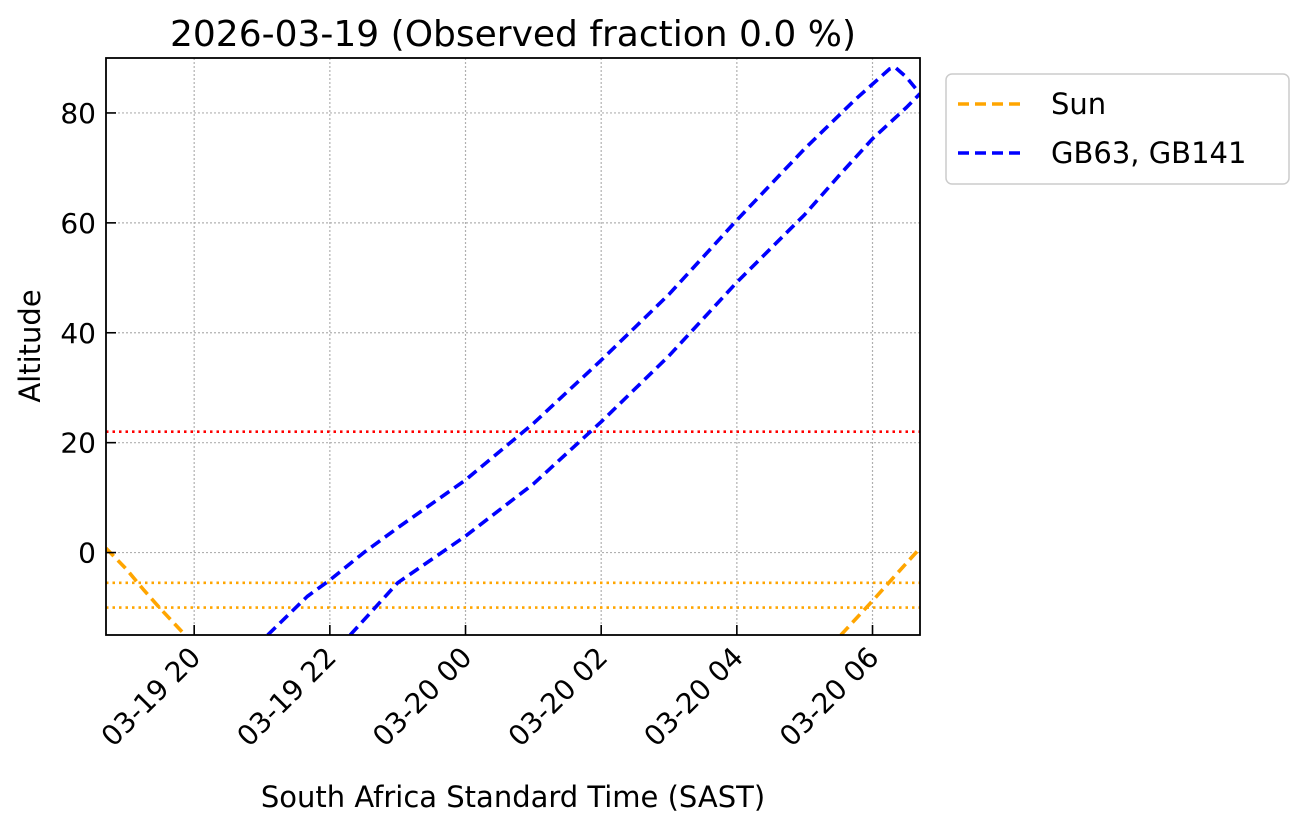  Describe the element at coordinates (78, 223) in the screenshot. I see `y-tick-label: 60` at that location.